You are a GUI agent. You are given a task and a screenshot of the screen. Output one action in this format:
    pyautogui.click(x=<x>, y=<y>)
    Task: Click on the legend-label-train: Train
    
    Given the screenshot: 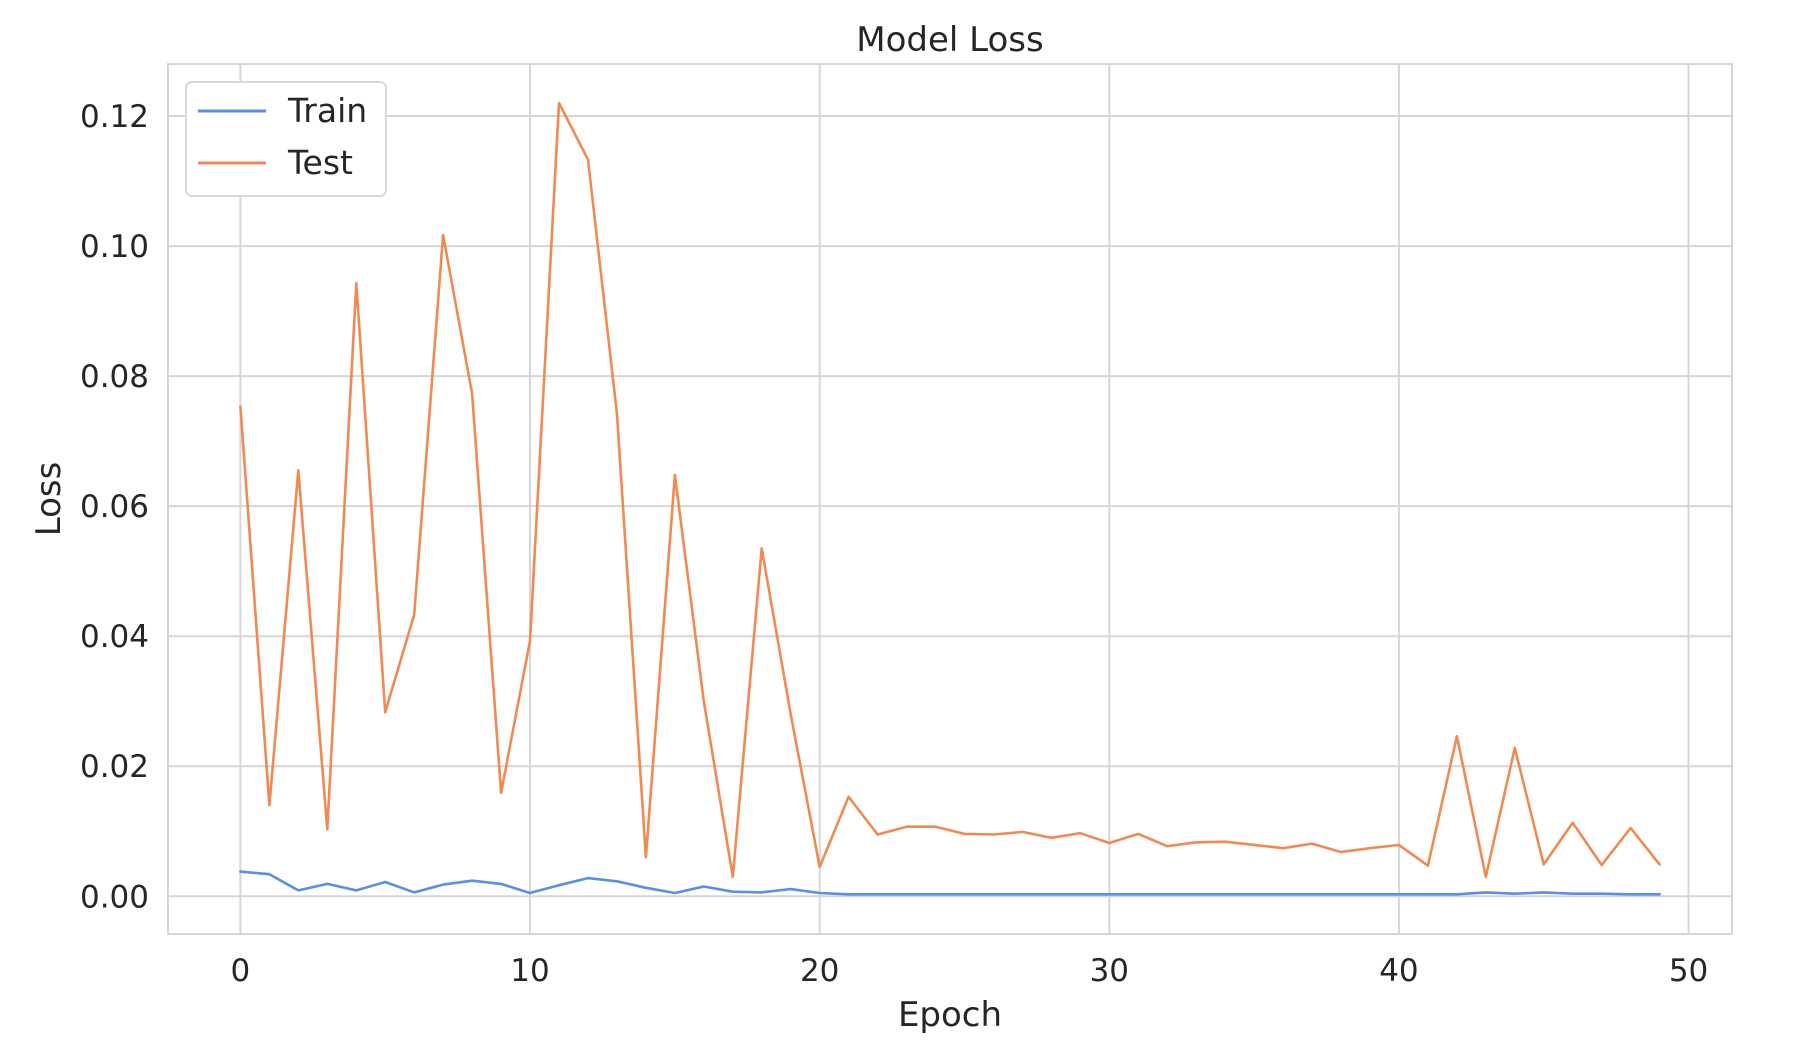 What is the action you would take?
    pyautogui.click(x=327, y=110)
    